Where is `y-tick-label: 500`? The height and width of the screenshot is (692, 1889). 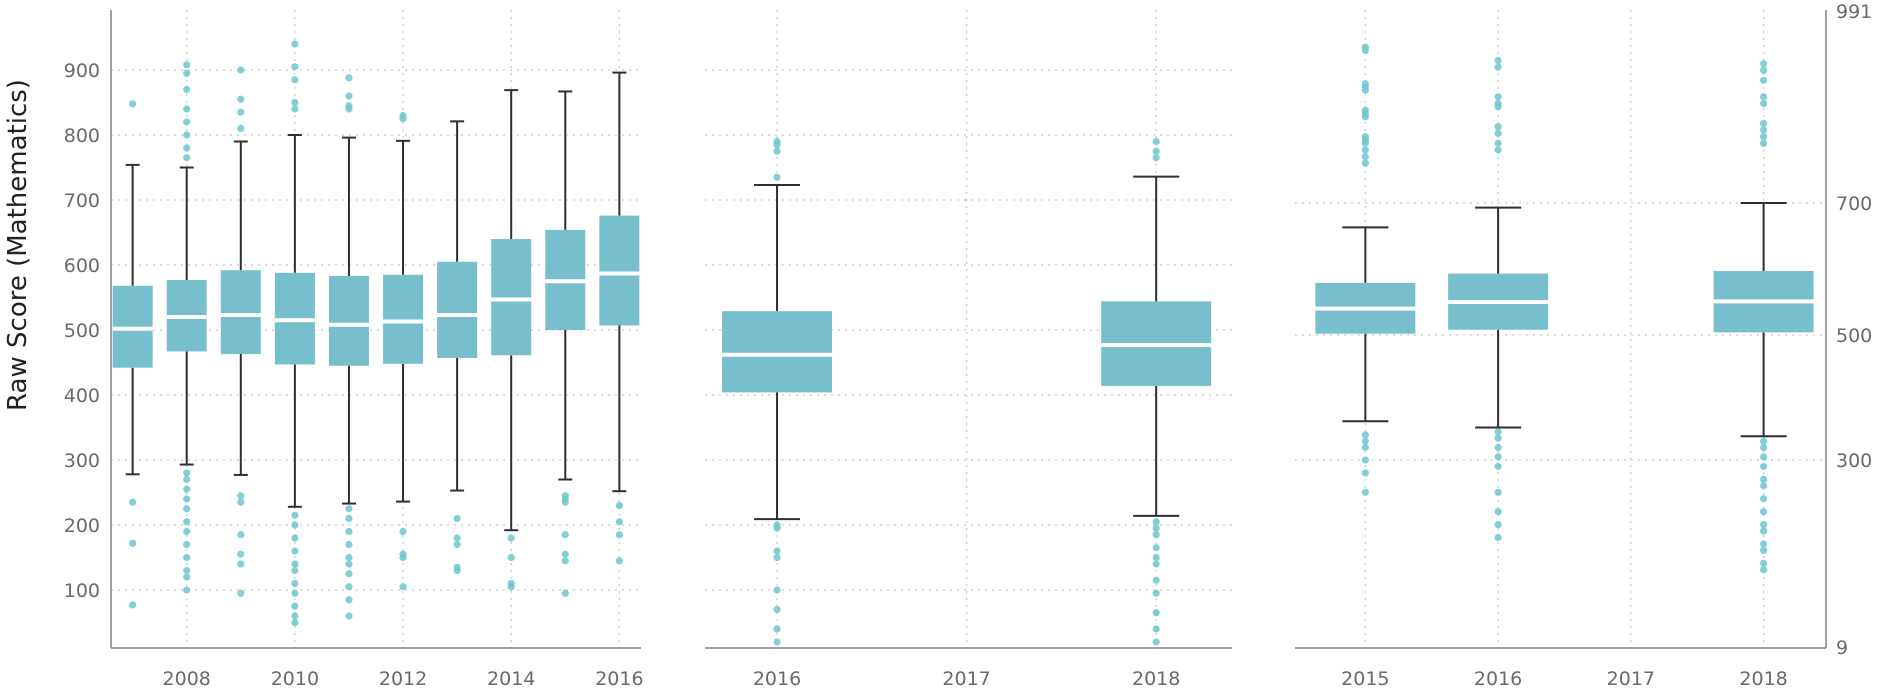
y-tick-label: 500 is located at coordinates (82, 331).